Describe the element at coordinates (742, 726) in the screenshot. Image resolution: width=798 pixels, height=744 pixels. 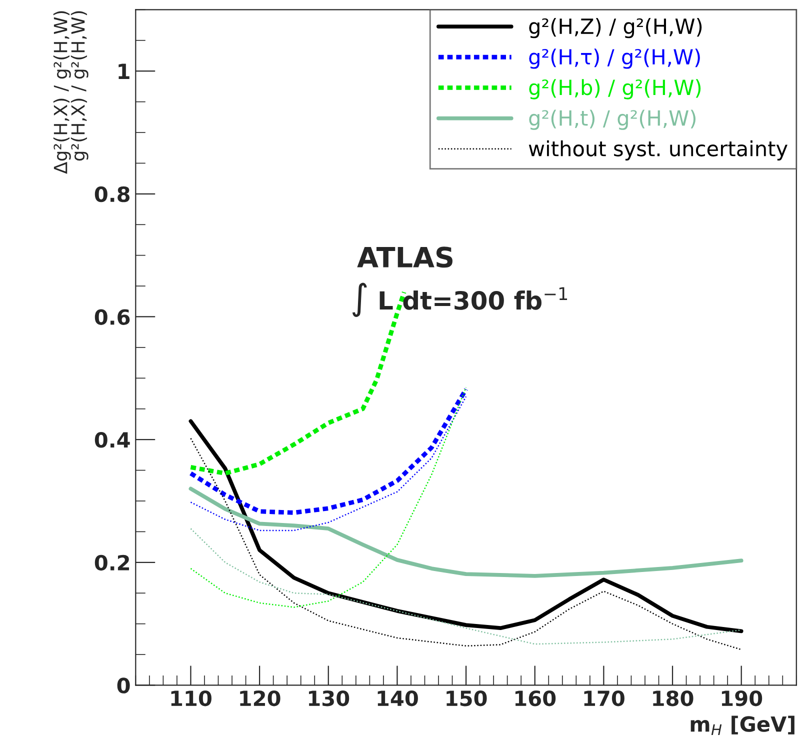
I see `x-axis-title: m$_{H}$ [GeV]` at that location.